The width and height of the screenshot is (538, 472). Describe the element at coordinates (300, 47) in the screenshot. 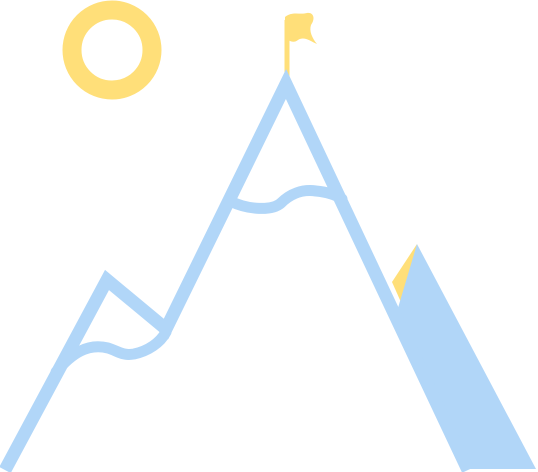

I see `flag-icon` at that location.